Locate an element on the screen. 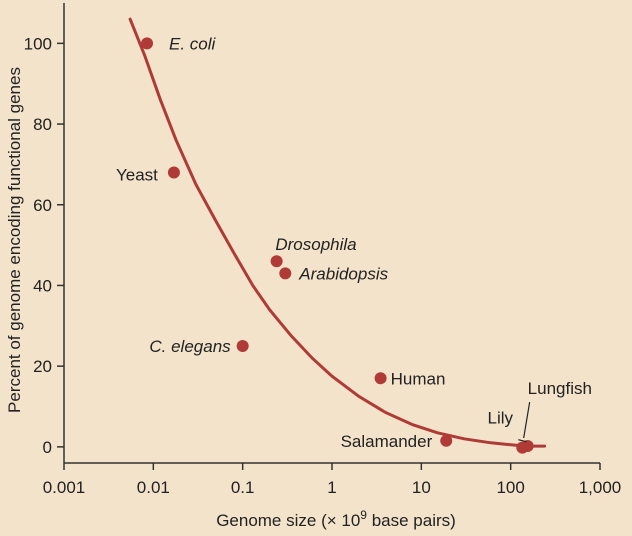 This screenshot has height=536, width=632. point-label-e-coli: E. coli is located at coordinates (193, 43).